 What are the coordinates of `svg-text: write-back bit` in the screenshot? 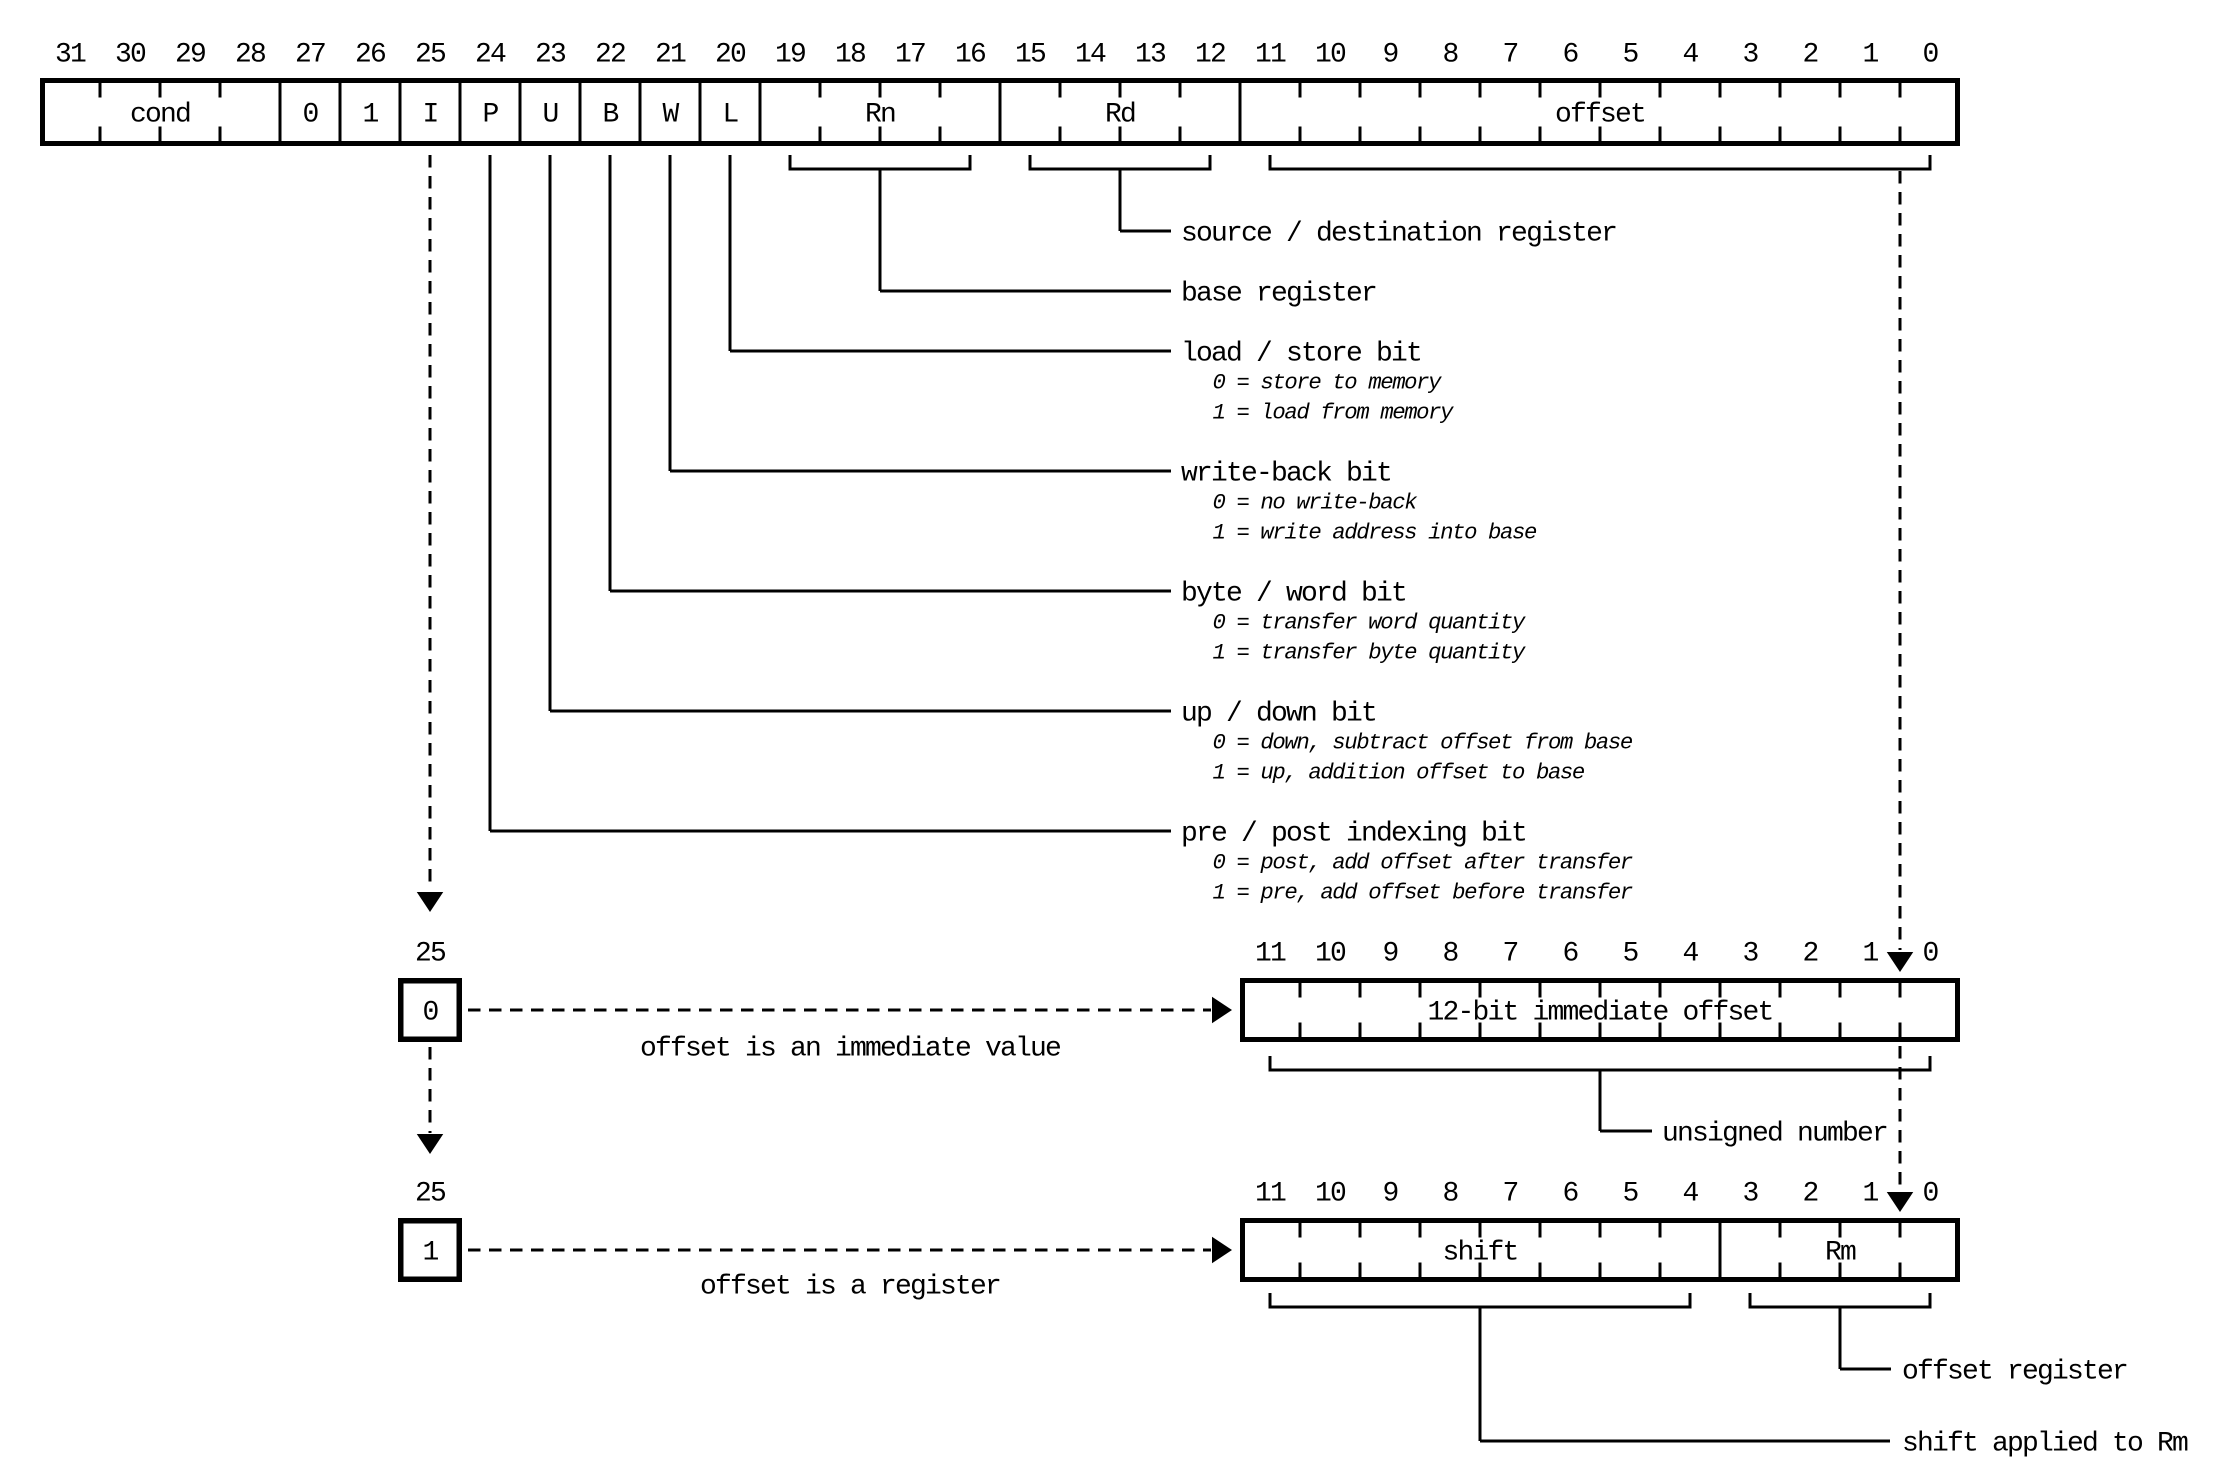 It's located at (1286, 474).